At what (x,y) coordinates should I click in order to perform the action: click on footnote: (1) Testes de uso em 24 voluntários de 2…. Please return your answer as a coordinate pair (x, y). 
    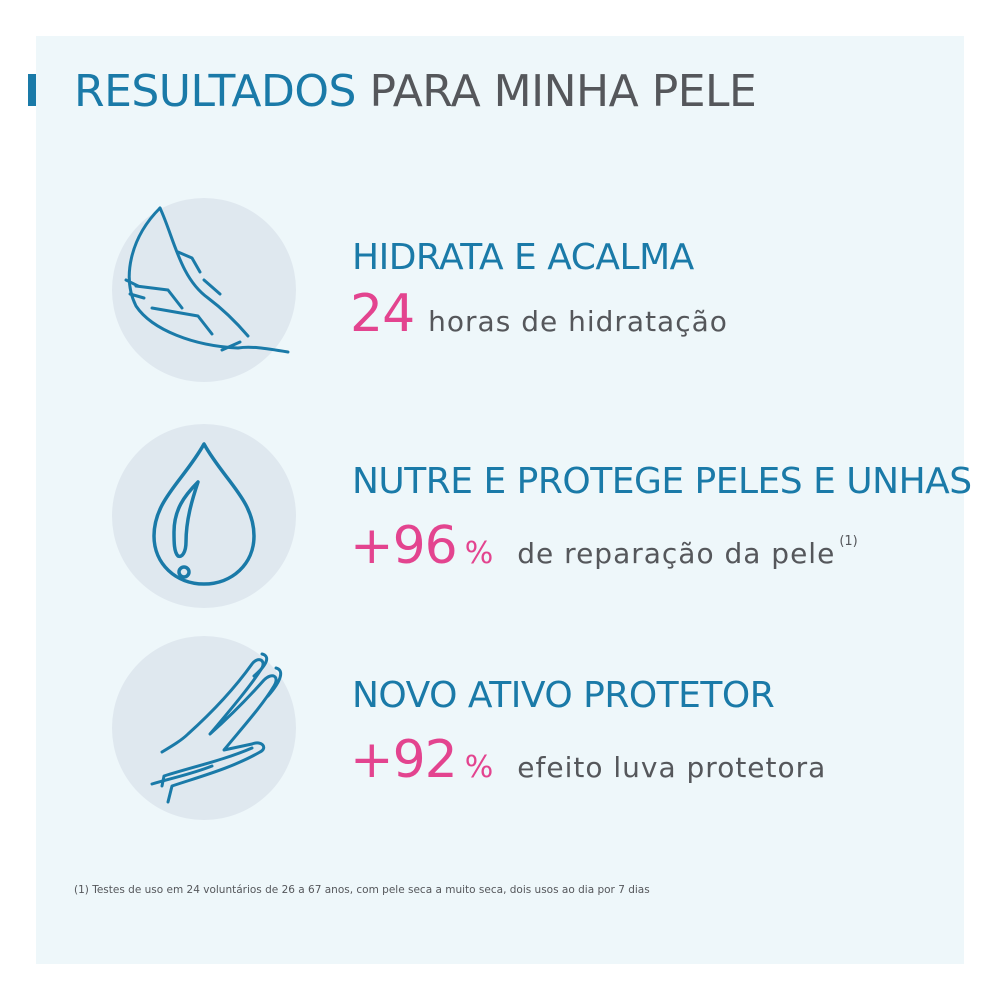
    Looking at the image, I should click on (362, 890).